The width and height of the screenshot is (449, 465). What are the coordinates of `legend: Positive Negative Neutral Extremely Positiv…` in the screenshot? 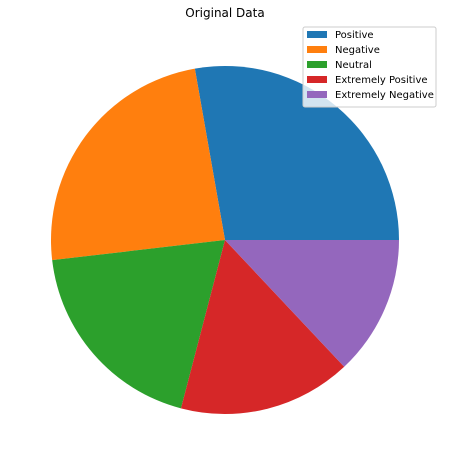 It's located at (369, 67).